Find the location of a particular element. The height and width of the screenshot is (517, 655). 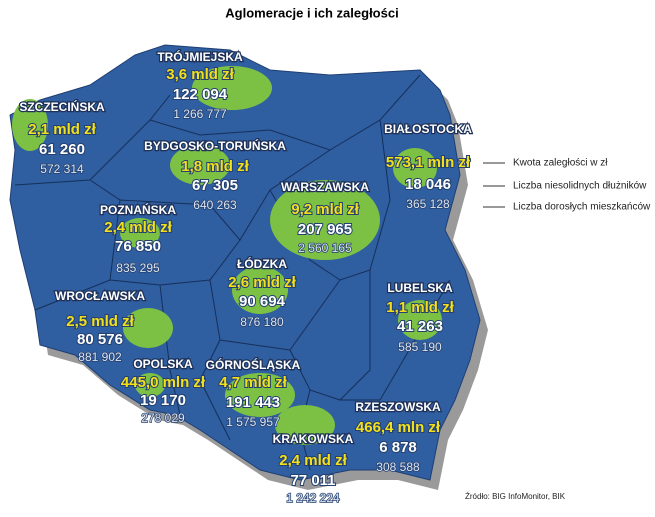

region-name: SZCZECIŃSKA is located at coordinates (62, 106).